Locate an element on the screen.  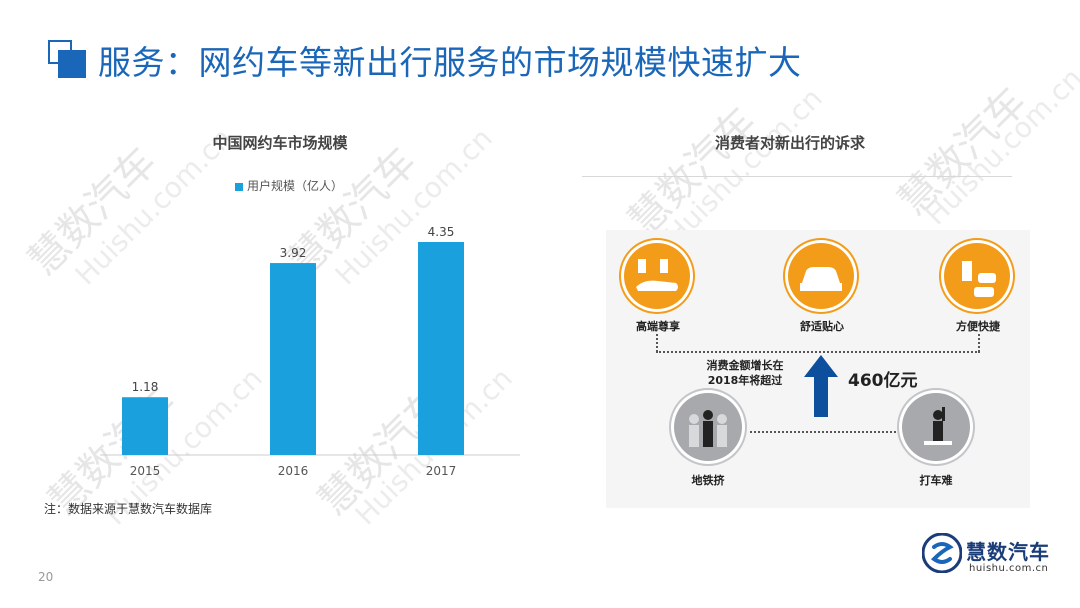
title-deco-square is located at coordinates (72, 64).